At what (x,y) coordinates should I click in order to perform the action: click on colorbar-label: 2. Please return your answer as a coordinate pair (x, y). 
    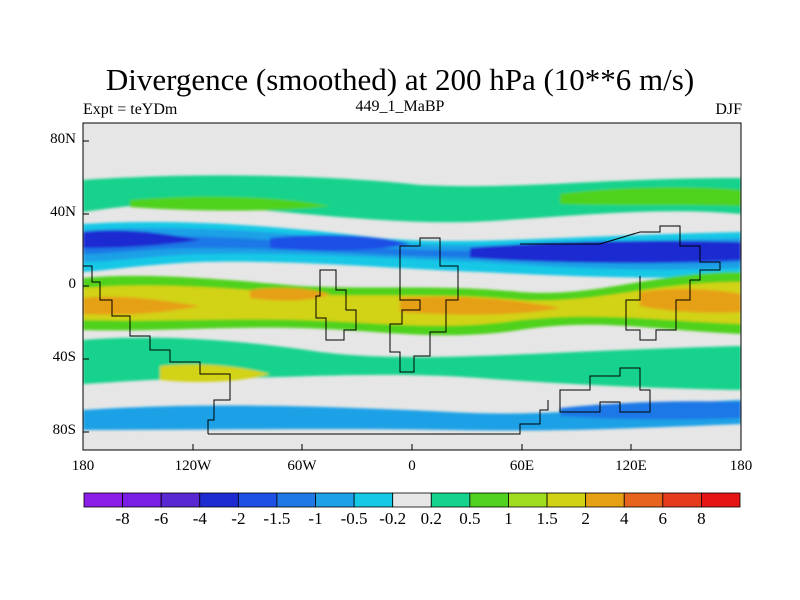
    Looking at the image, I should click on (585, 518).